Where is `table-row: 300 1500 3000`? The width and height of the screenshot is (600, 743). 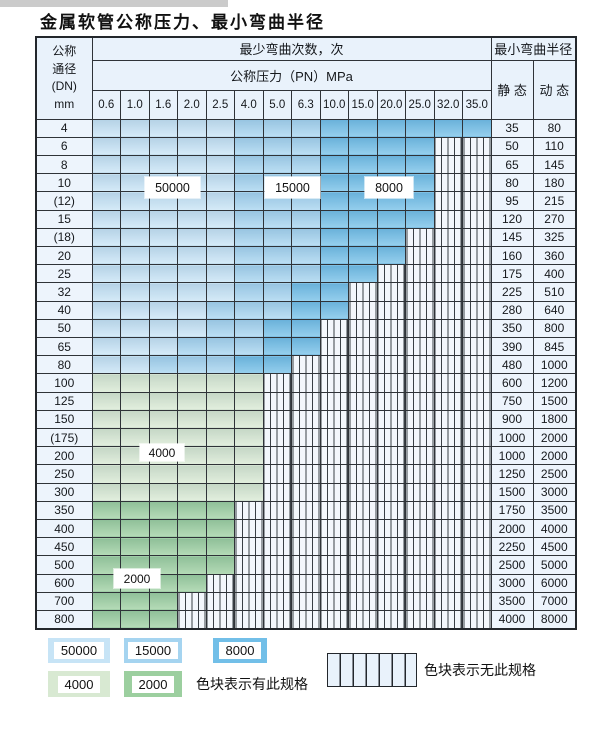
table-row: 300 1500 3000 is located at coordinates (306, 492).